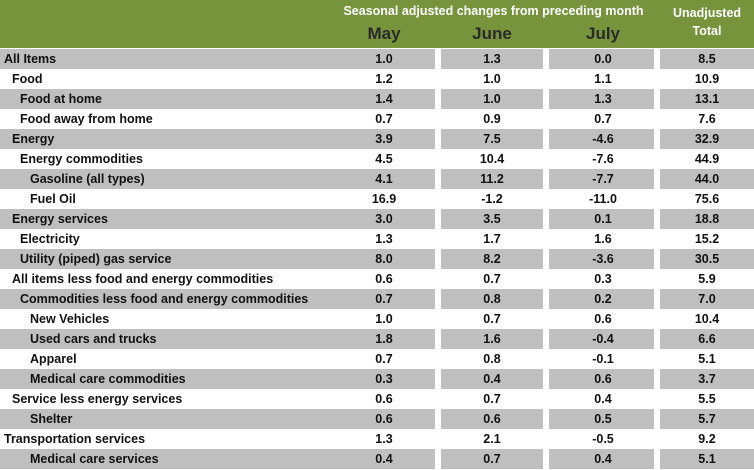 The height and width of the screenshot is (470, 754). What do you see at coordinates (377, 359) in the screenshot?
I see `table-row: Apparel 0.7 0.8 -0.1 5.1` at bounding box center [377, 359].